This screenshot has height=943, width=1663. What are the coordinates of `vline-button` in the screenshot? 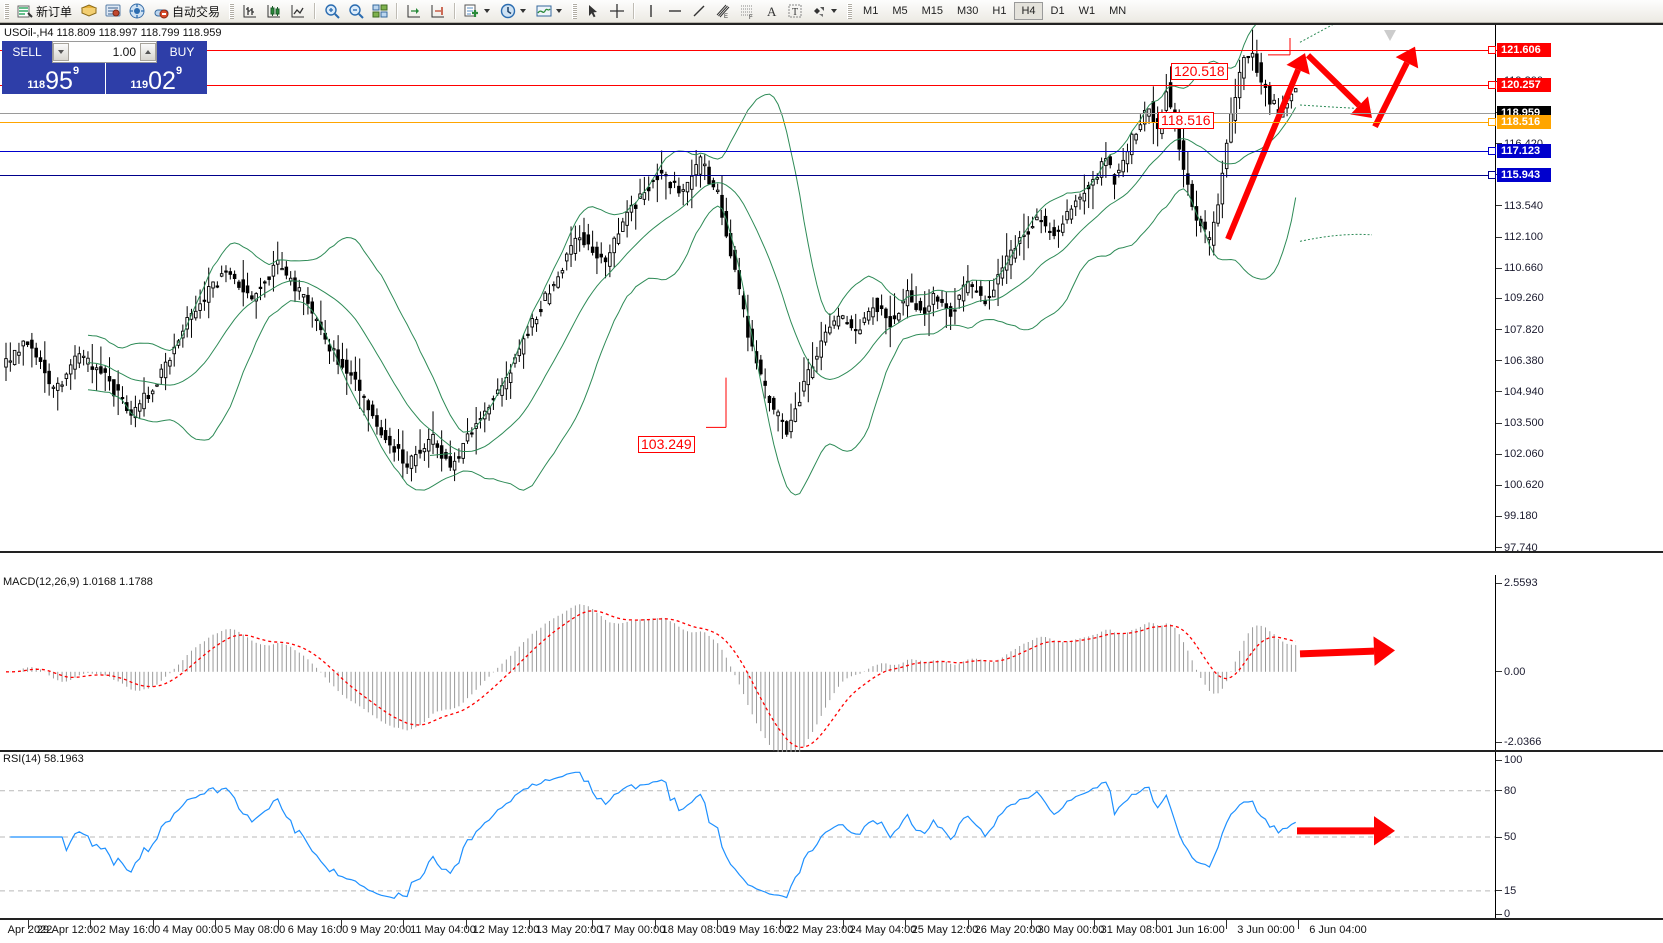 It's located at (651, 11).